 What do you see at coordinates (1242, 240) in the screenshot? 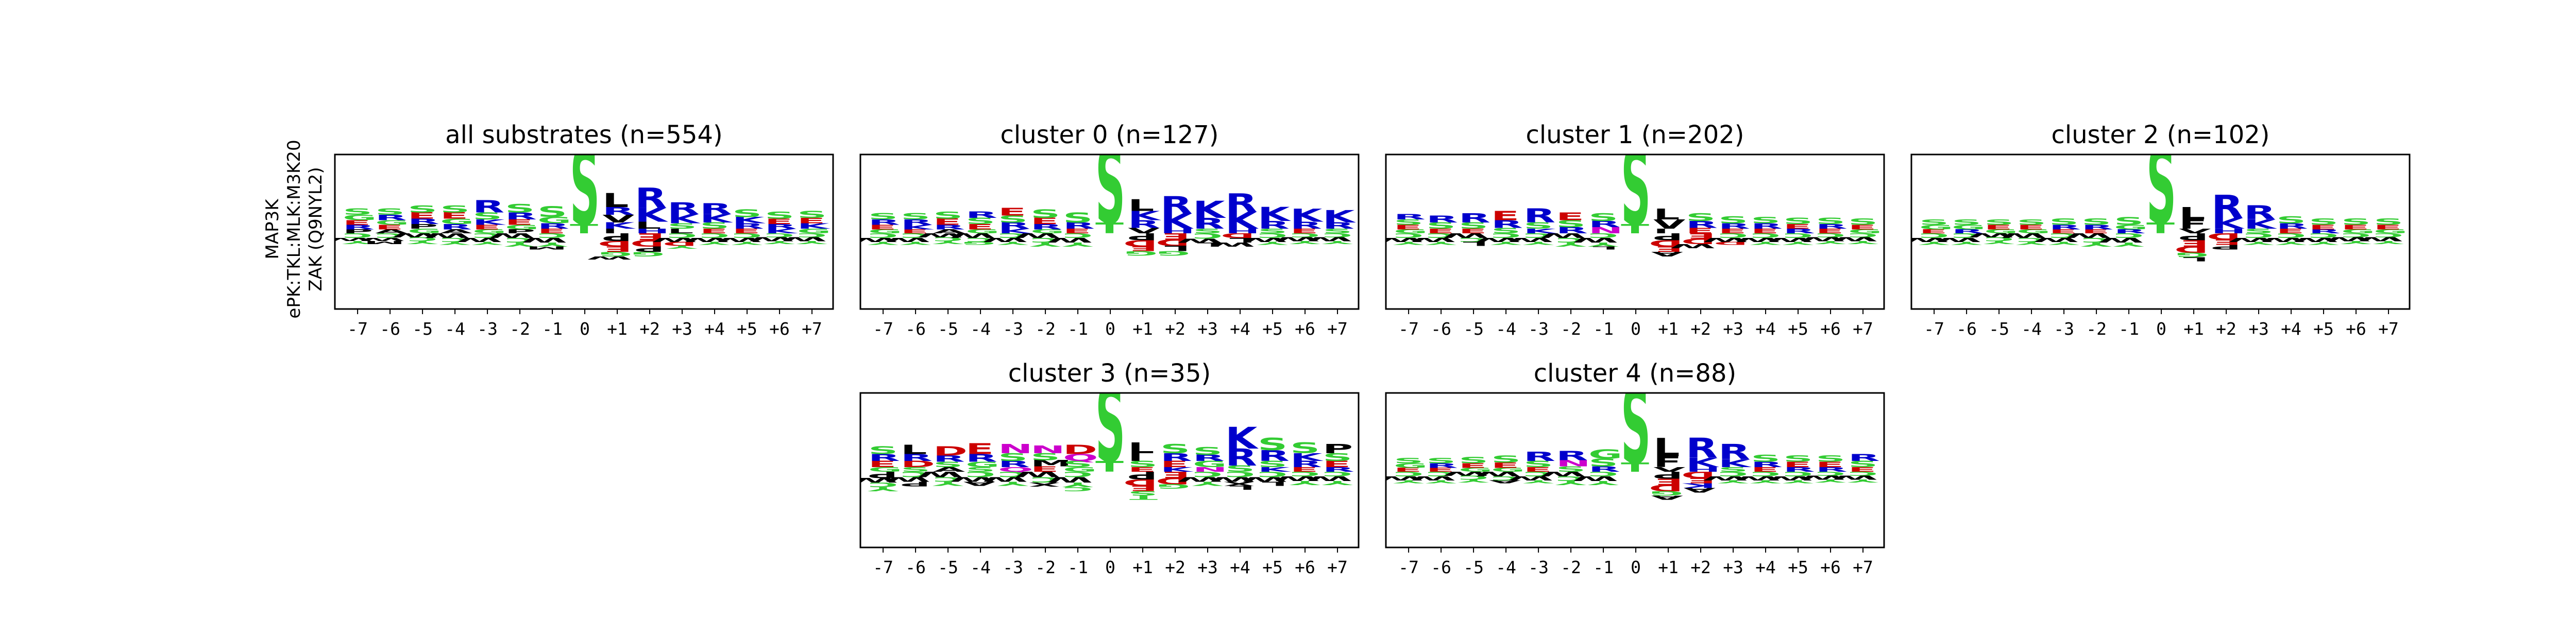
I see `logo-letter-L: L` at bounding box center [1242, 240].